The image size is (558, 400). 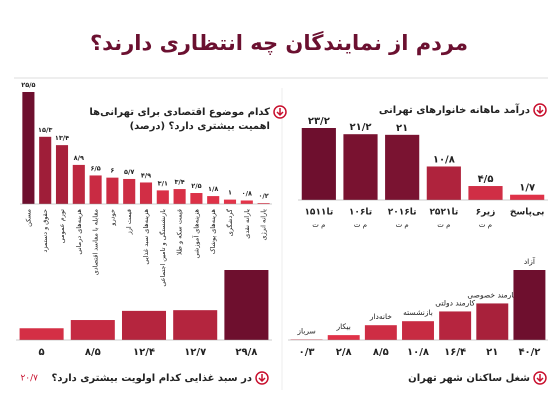 I want to click on category-label: بیکار, so click(x=343, y=326).